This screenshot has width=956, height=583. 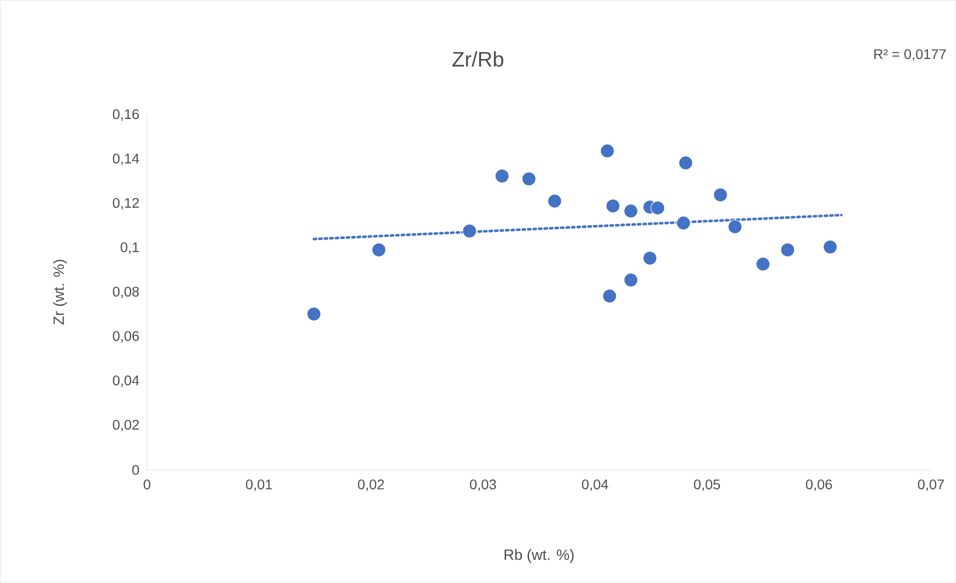 I want to click on y-tick-label: 0,1, so click(x=129, y=248).